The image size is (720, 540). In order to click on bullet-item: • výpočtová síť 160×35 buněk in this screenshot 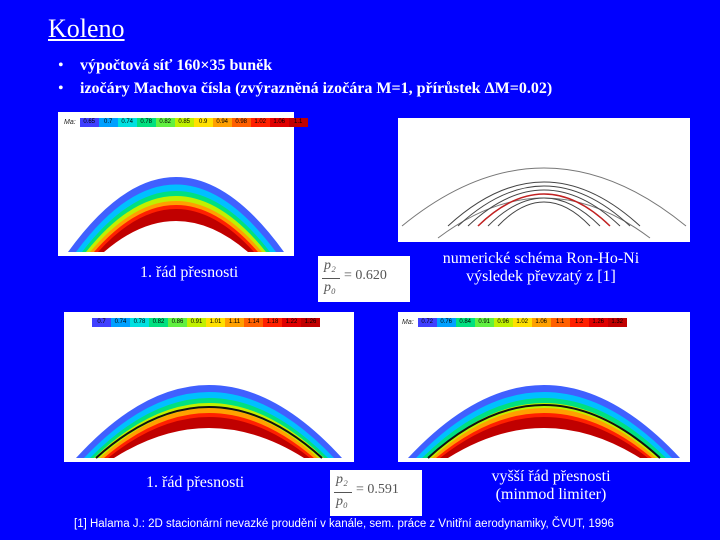, I will do `click(305, 65)`.